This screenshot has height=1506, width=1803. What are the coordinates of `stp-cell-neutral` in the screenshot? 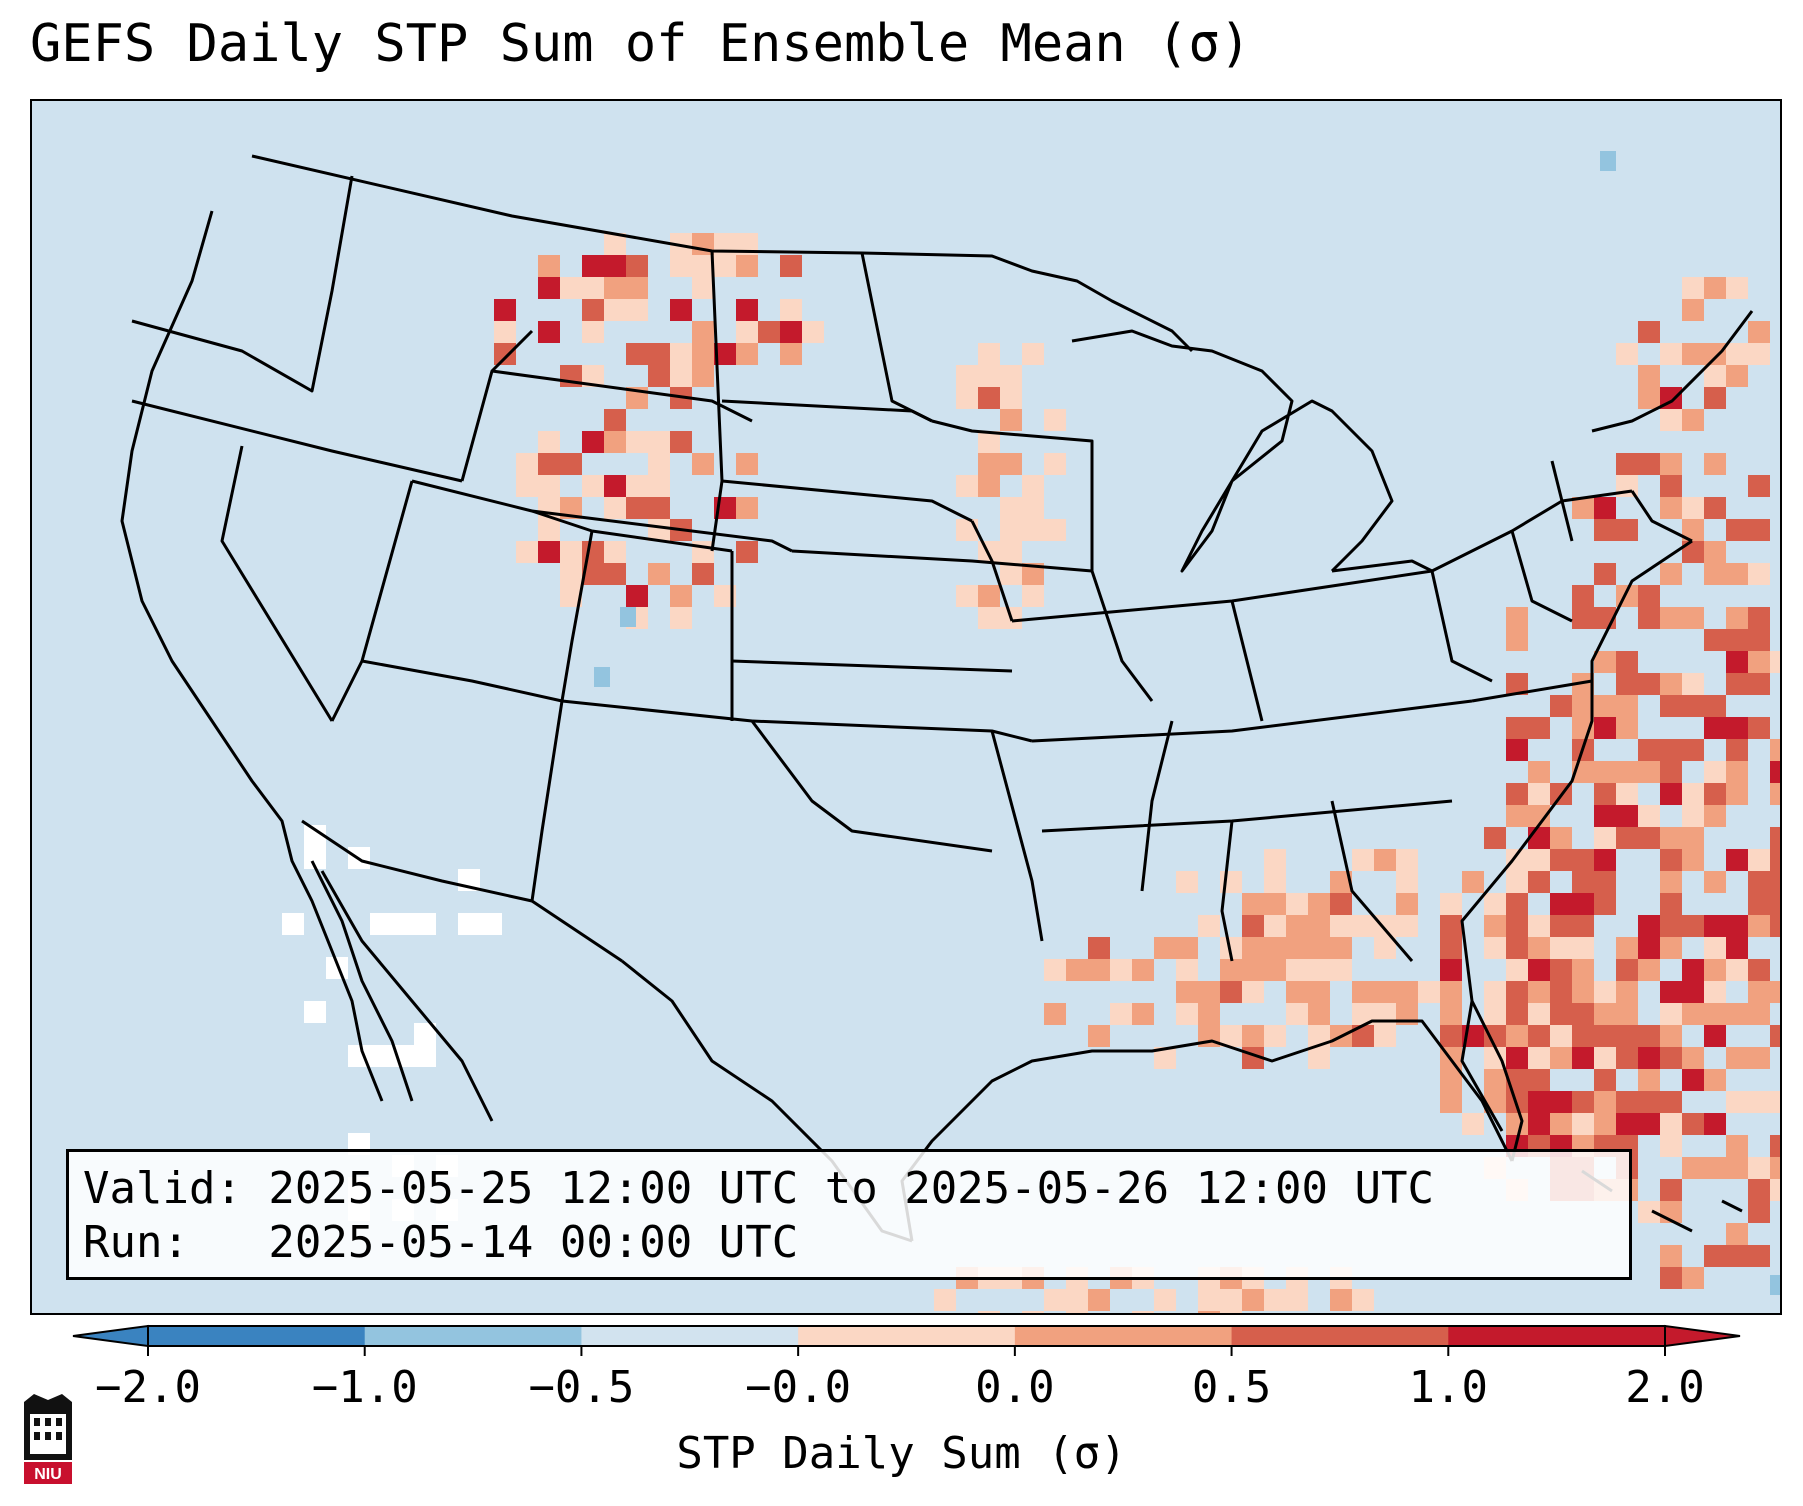 It's located at (425, 924).